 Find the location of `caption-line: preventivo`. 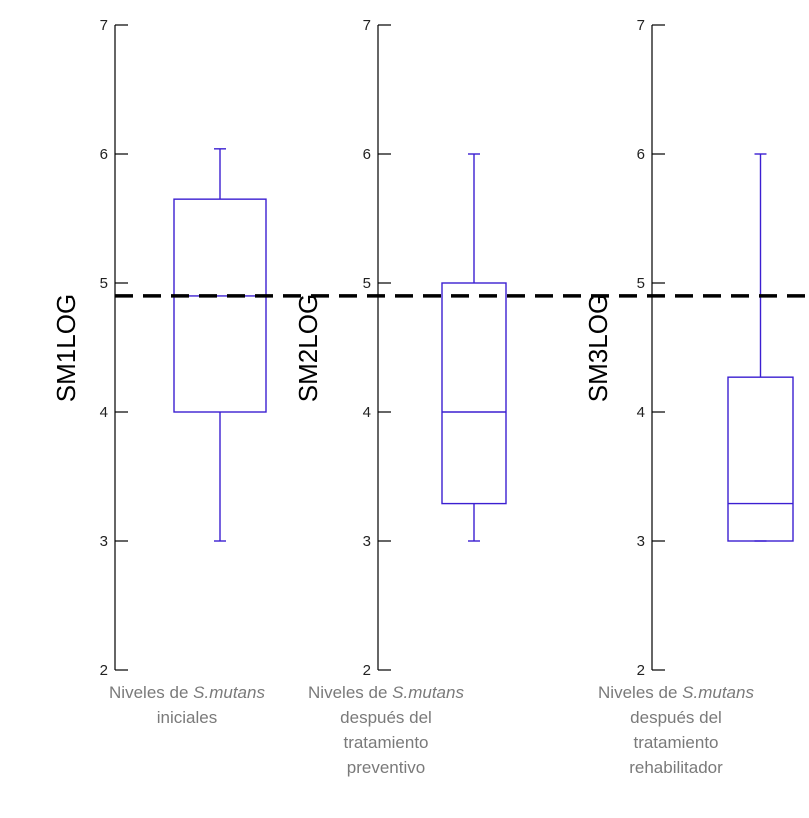

caption-line: preventivo is located at coordinates (386, 767).